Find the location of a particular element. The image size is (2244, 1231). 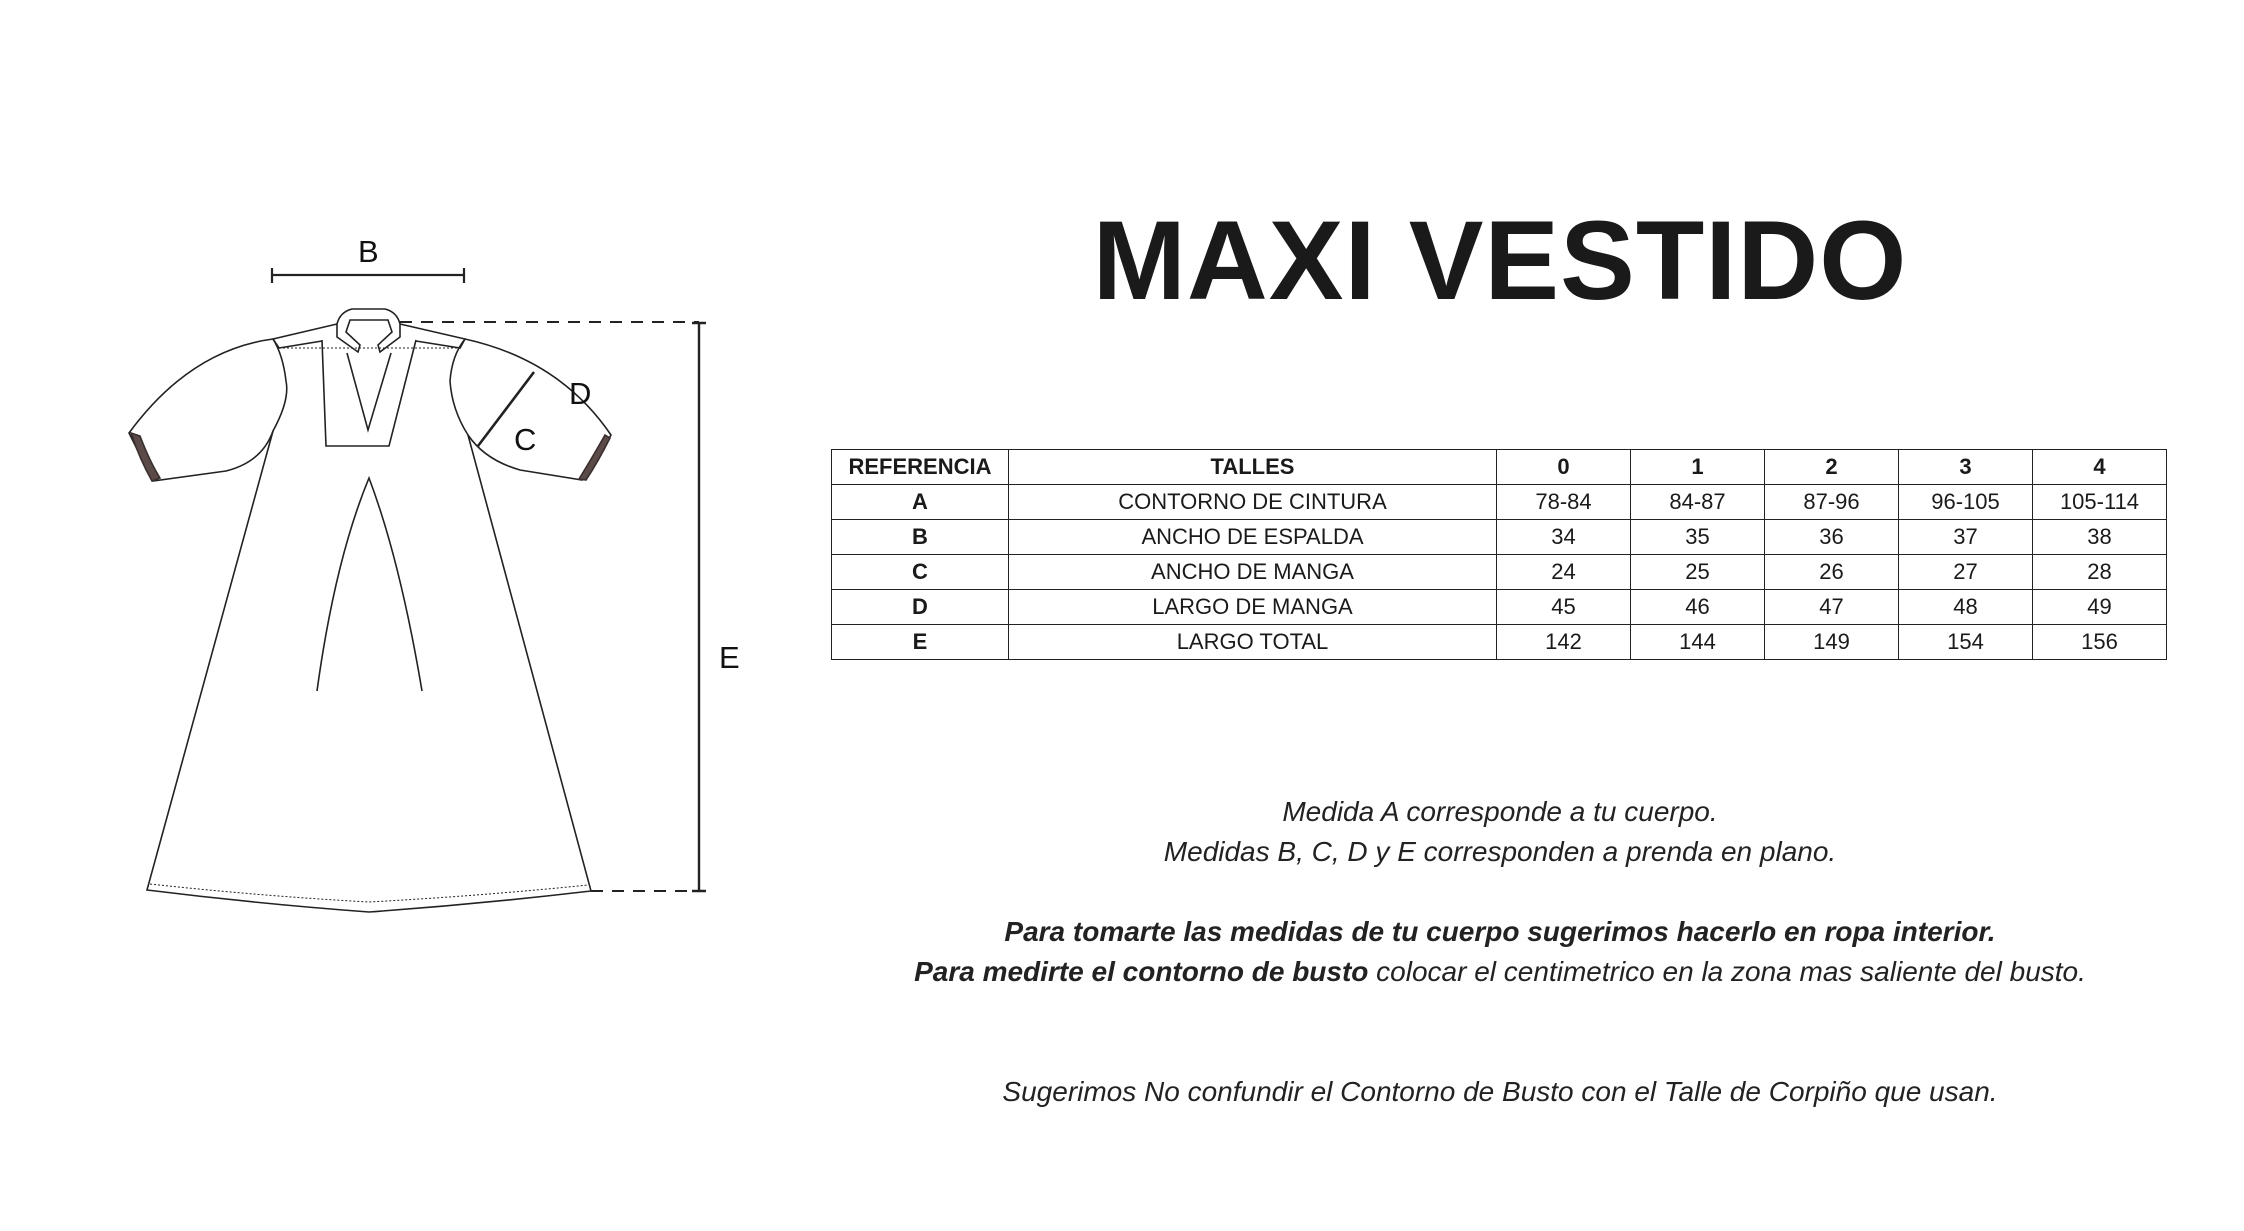

cell: 24 is located at coordinates (1563, 572).